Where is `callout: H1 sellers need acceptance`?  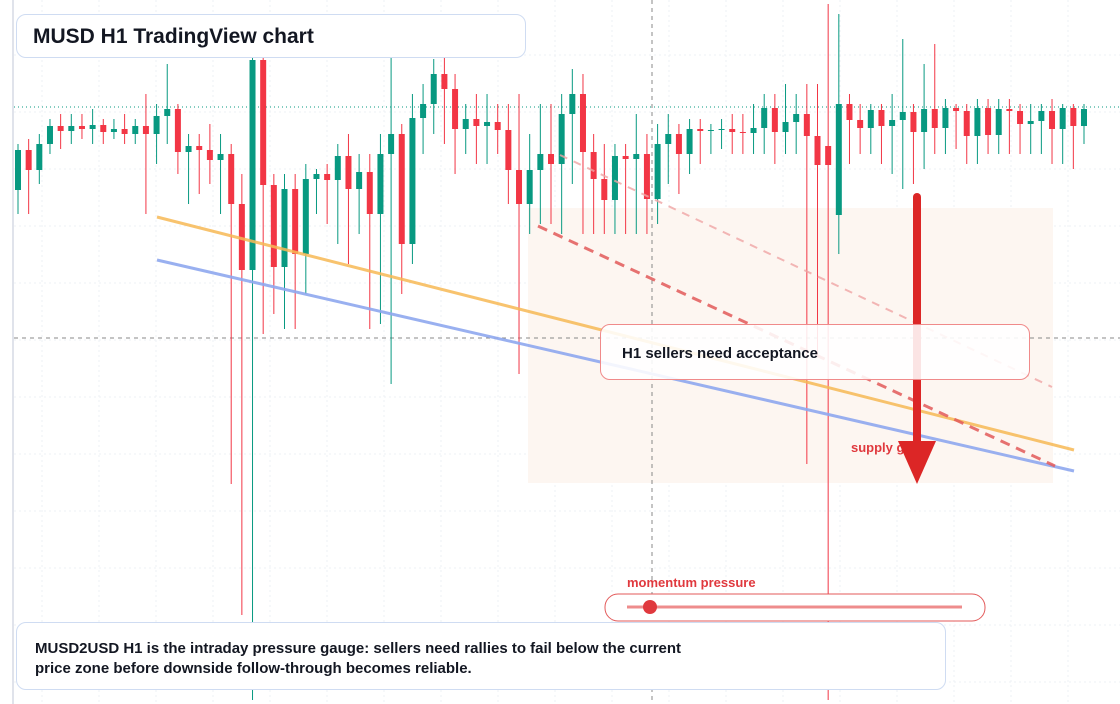 callout: H1 sellers need acceptance is located at coordinates (815, 352).